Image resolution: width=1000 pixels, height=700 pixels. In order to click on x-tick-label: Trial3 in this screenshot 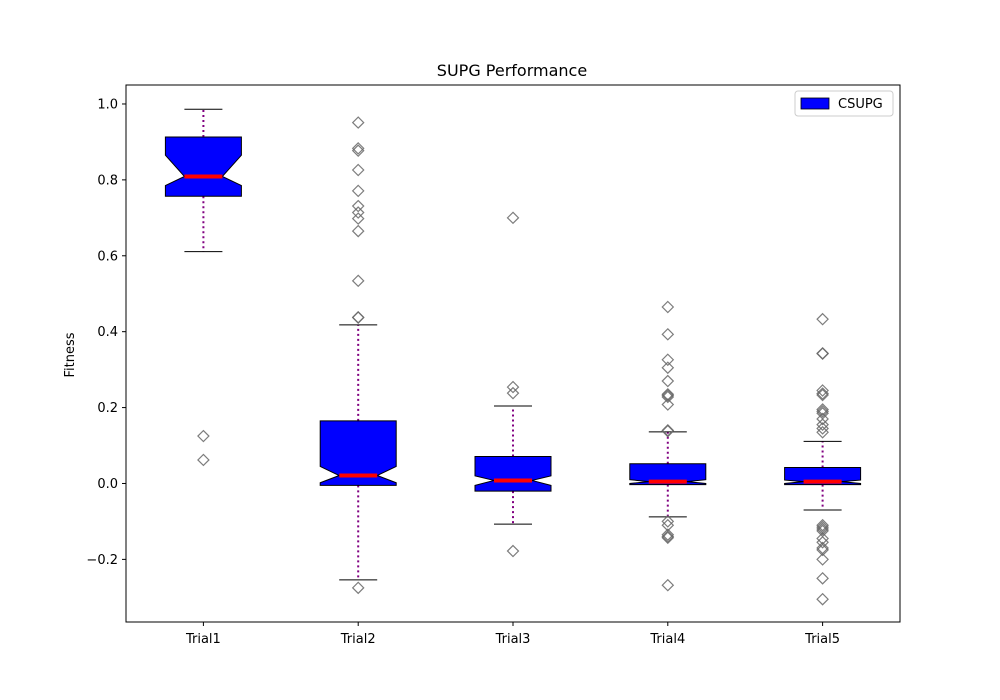, I will do `click(513, 639)`.